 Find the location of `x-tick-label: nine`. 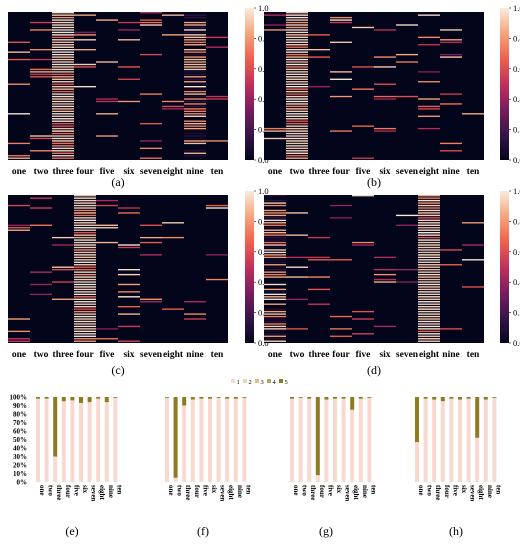

x-tick-label: nine is located at coordinates (490, 491).